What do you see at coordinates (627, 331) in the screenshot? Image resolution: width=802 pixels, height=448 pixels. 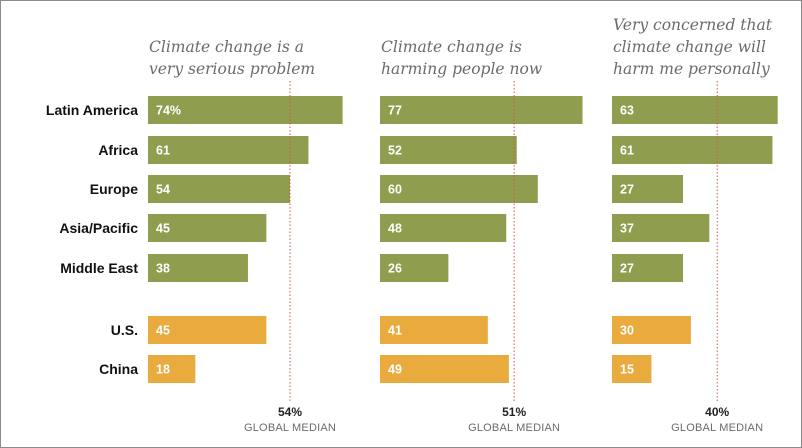 I see `bar-value-label: 30` at bounding box center [627, 331].